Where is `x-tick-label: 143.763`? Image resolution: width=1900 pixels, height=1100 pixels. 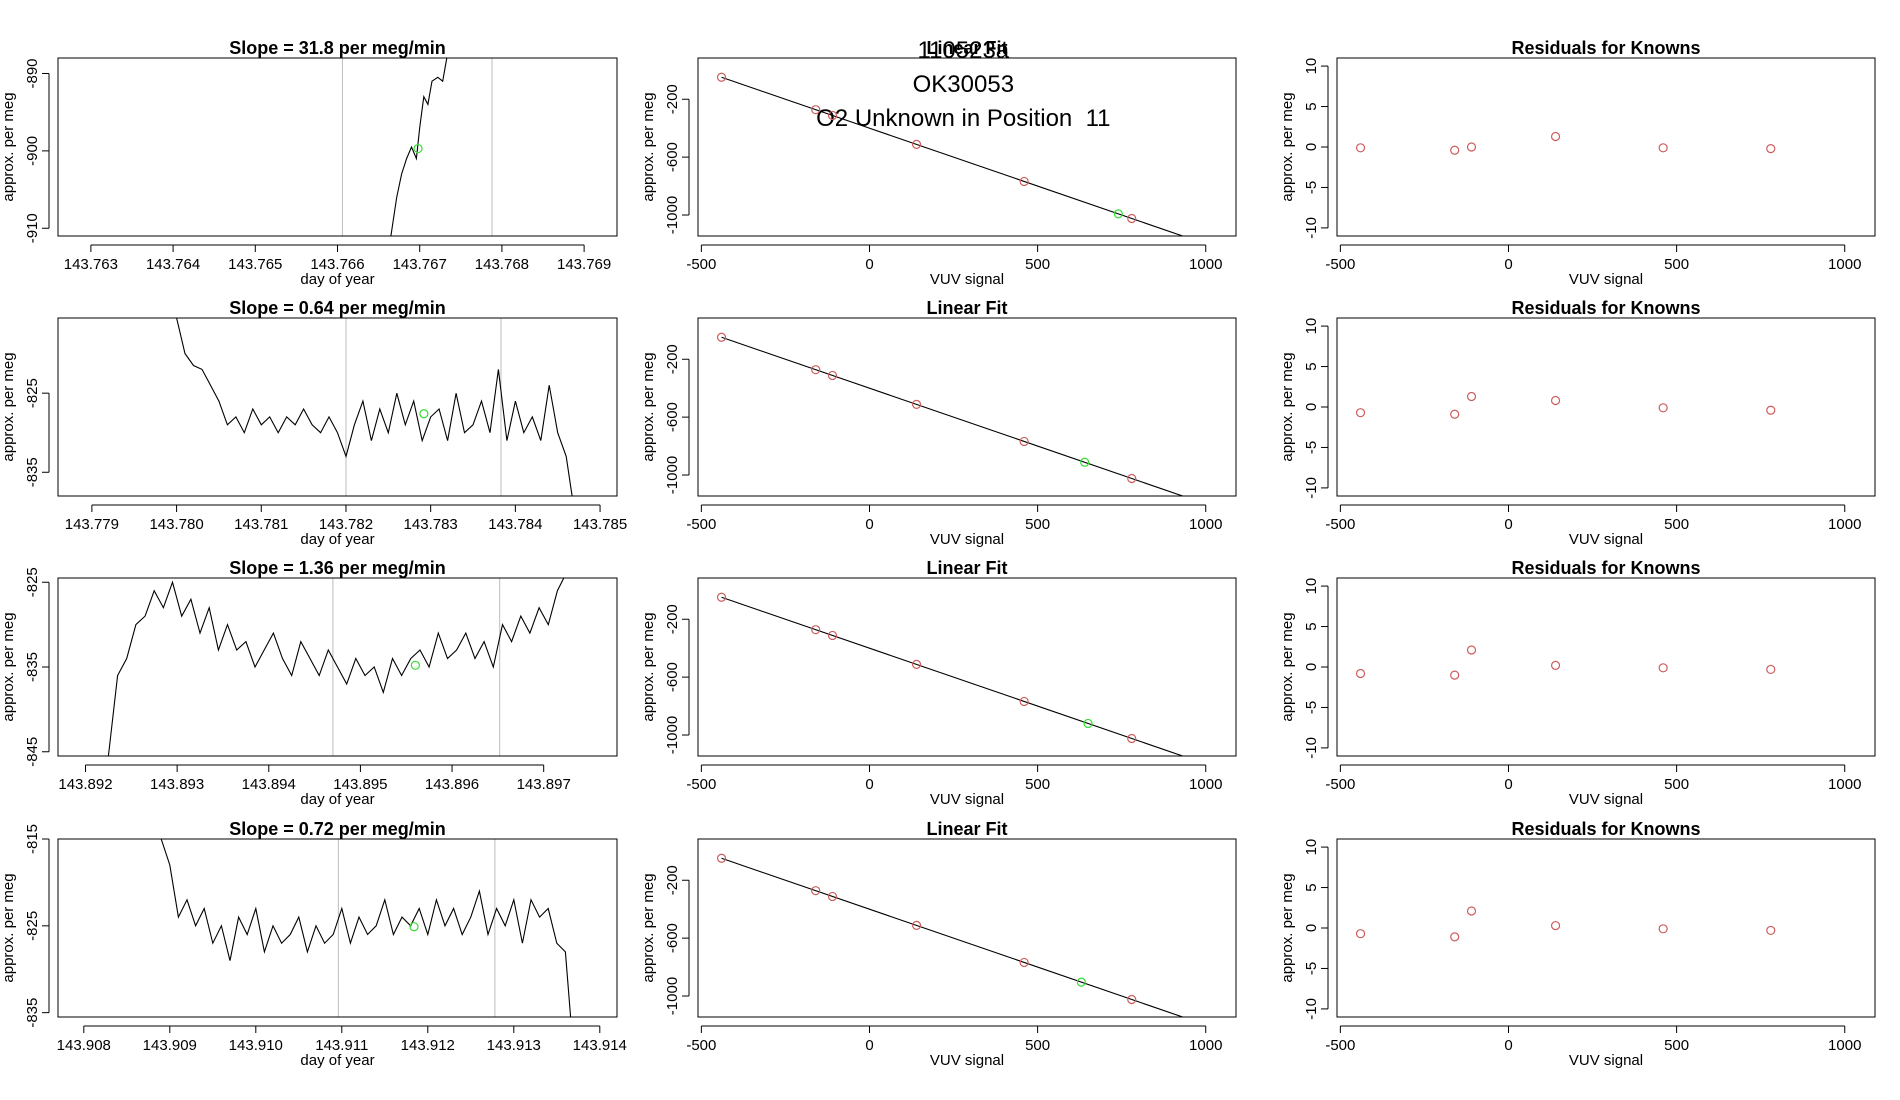 x-tick-label: 143.763 is located at coordinates (91, 264).